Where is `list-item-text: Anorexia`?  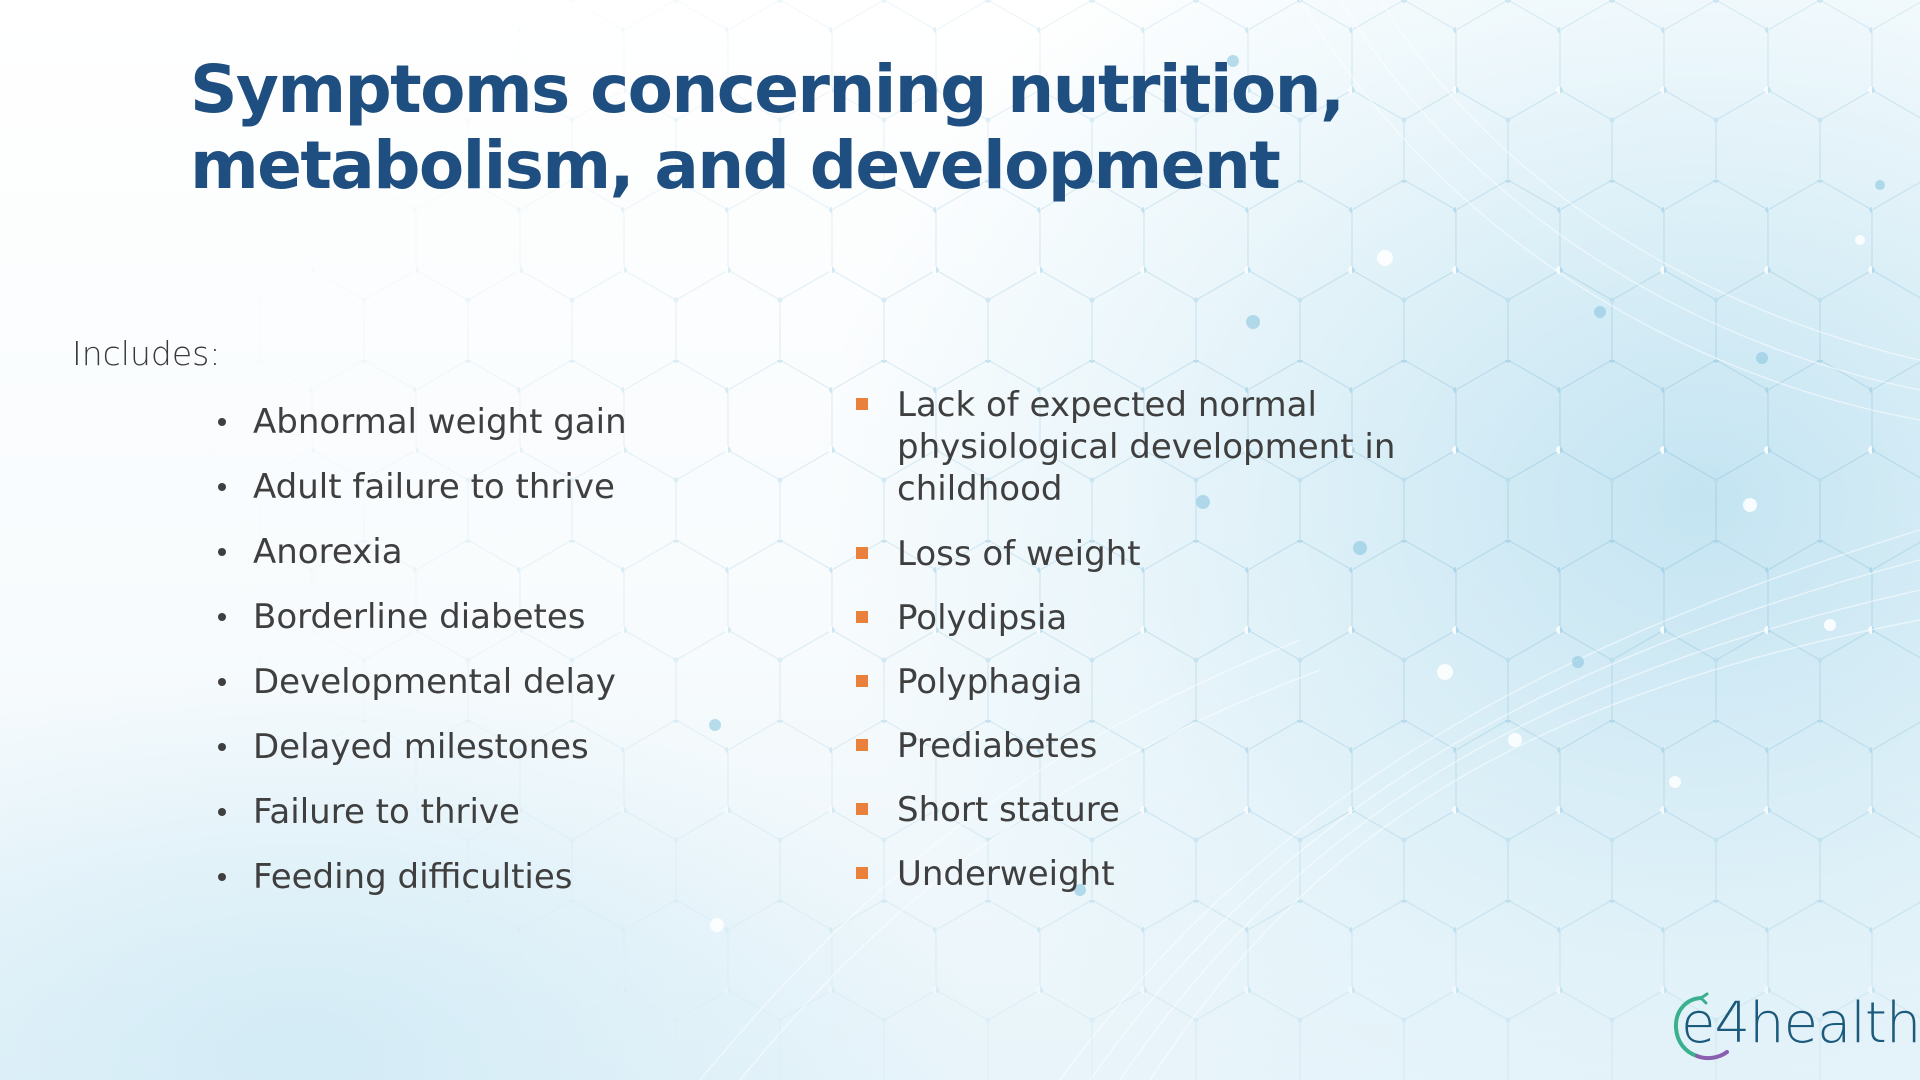
list-item-text: Anorexia is located at coordinates (328, 552).